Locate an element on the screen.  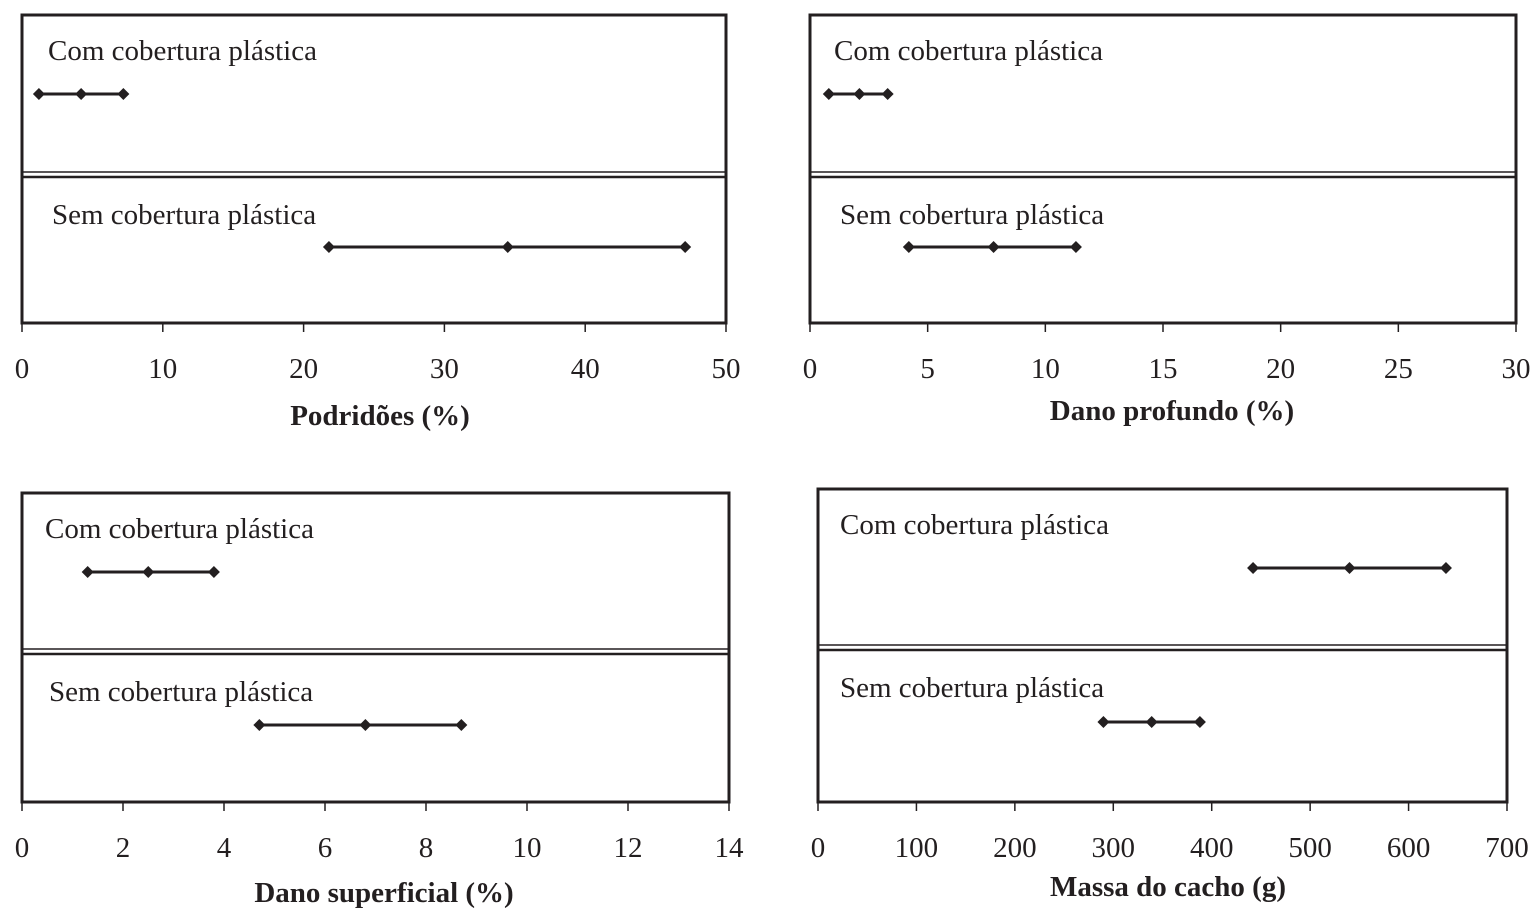
x-tick-label: 400 is located at coordinates (1212, 848).